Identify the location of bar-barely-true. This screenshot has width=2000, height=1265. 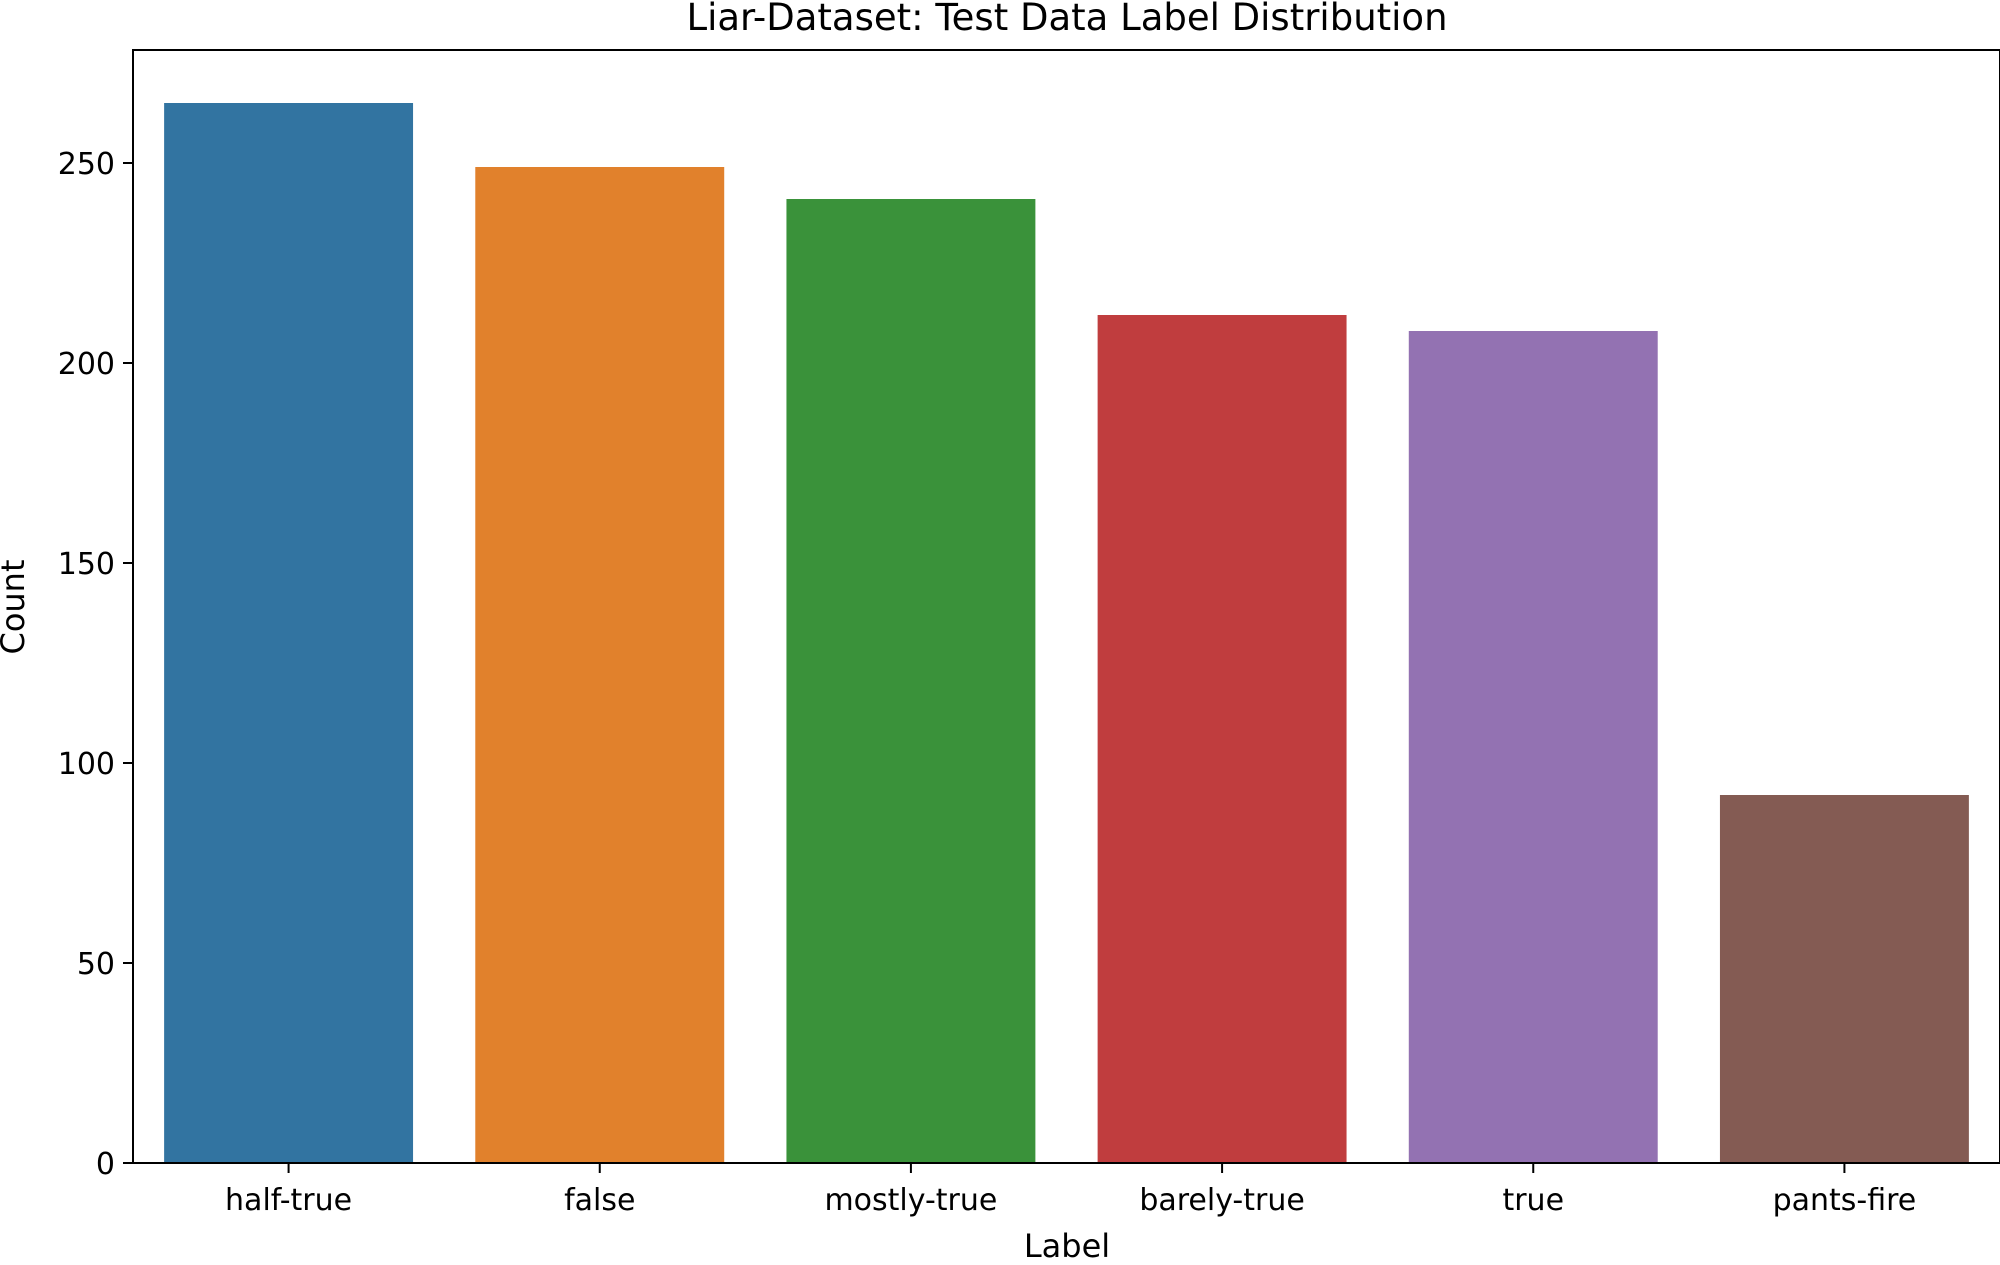
(1222, 739).